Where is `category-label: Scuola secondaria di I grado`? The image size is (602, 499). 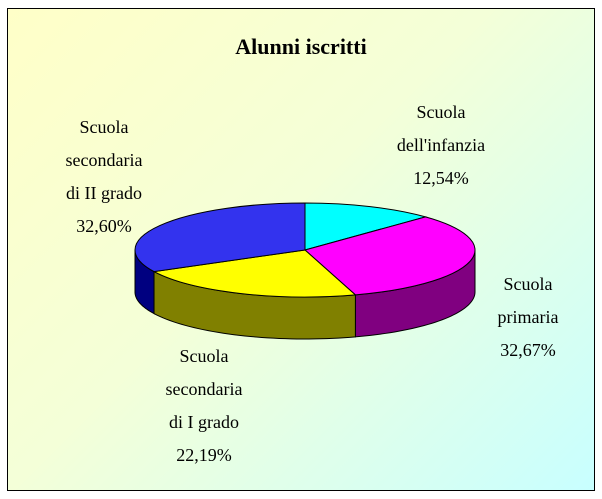 category-label: Scuola secondaria di I grado is located at coordinates (204, 389).